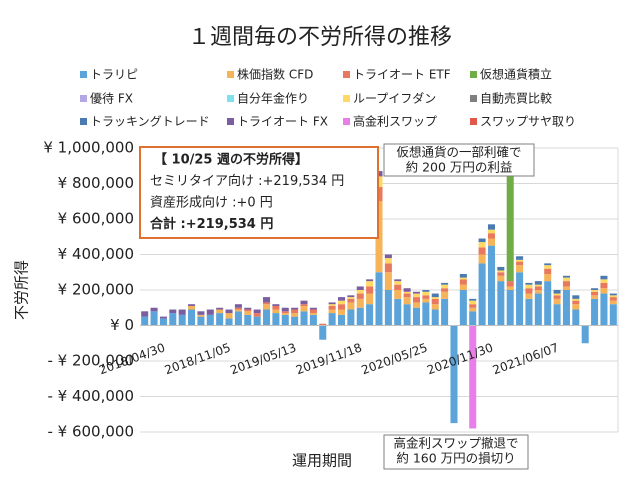  What do you see at coordinates (90, 361) in the screenshot?
I see `y-tick-label: - ¥ 200,000` at bounding box center [90, 361].